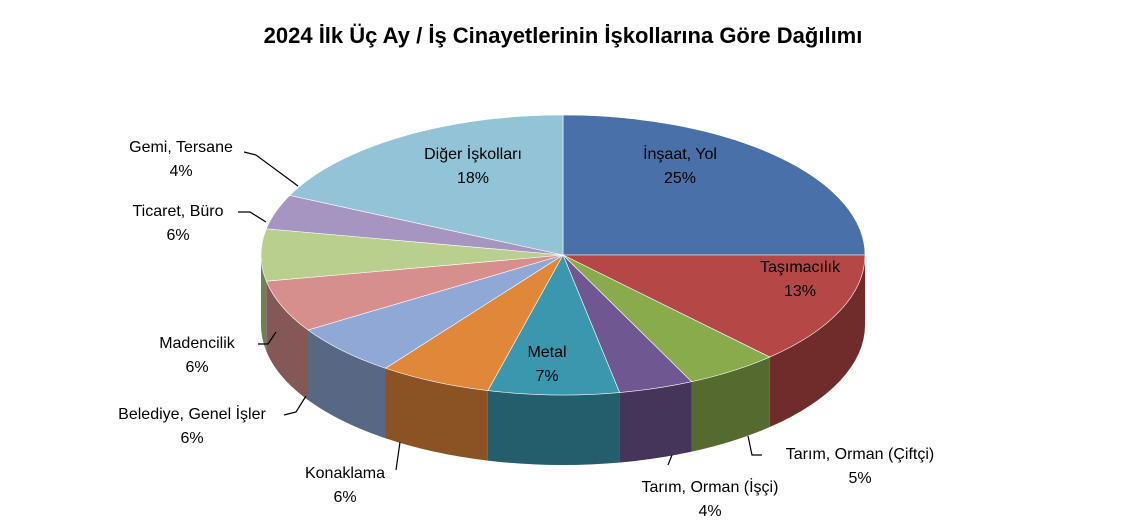 This screenshot has height=525, width=1125. What do you see at coordinates (178, 211) in the screenshot?
I see `slice-label: Ticaret, Büro` at bounding box center [178, 211].